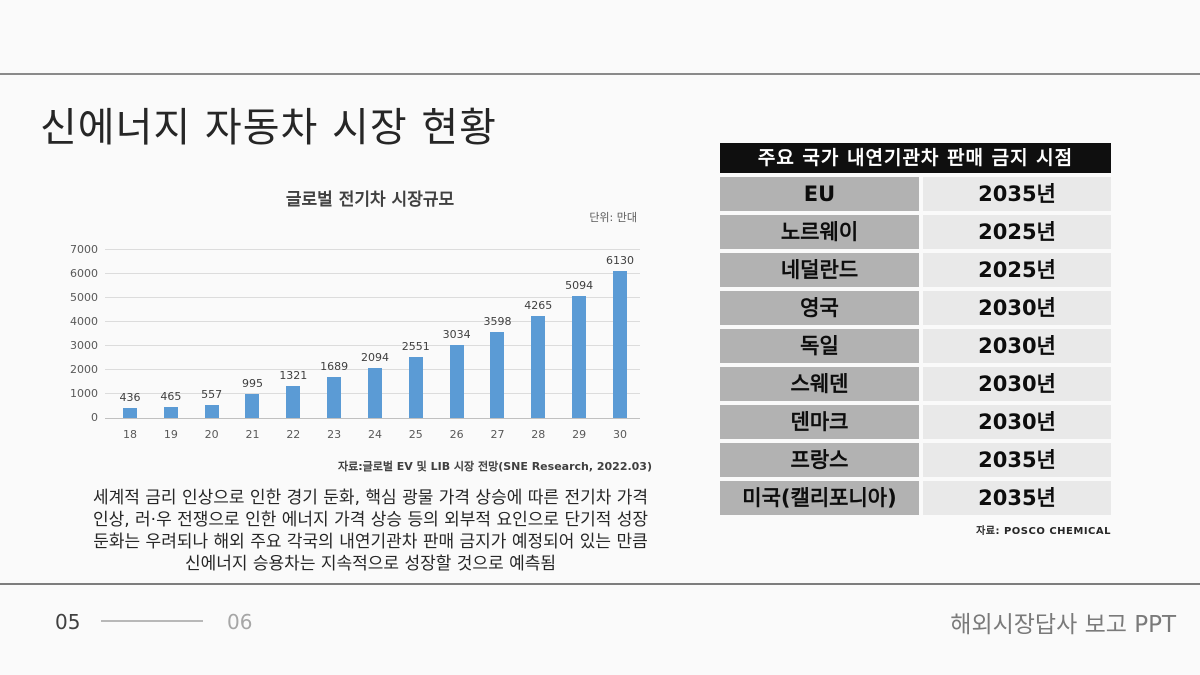 The width and height of the screenshot is (1200, 675). I want to click on country-cell: 네덜란드, so click(819, 270).